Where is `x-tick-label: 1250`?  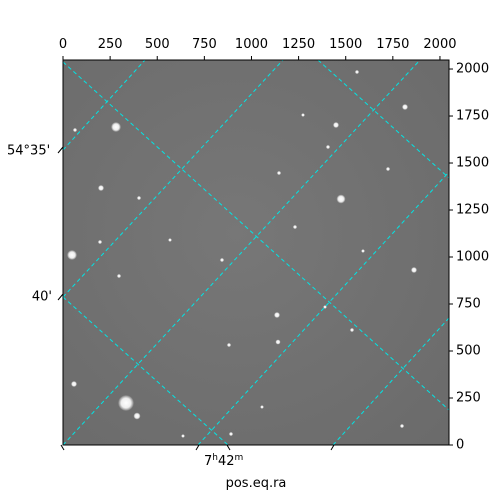
x-tick-label: 1250 is located at coordinates (298, 44).